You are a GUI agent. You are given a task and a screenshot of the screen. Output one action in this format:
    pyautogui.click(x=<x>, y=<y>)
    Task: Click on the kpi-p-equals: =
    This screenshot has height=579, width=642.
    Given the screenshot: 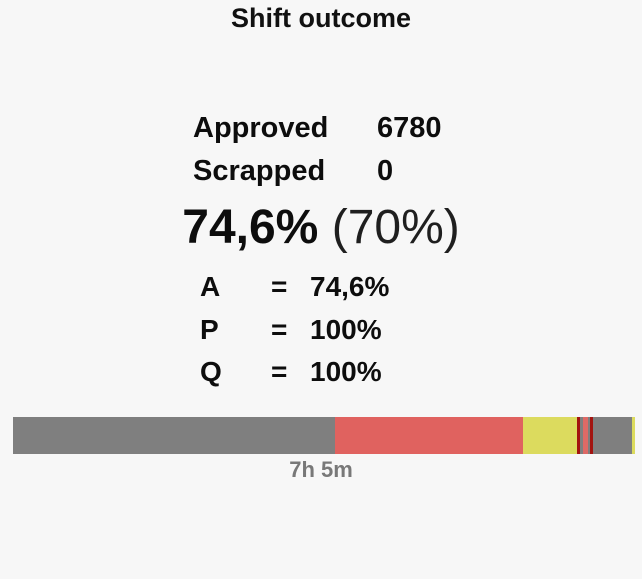 What is the action you would take?
    pyautogui.click(x=279, y=329)
    